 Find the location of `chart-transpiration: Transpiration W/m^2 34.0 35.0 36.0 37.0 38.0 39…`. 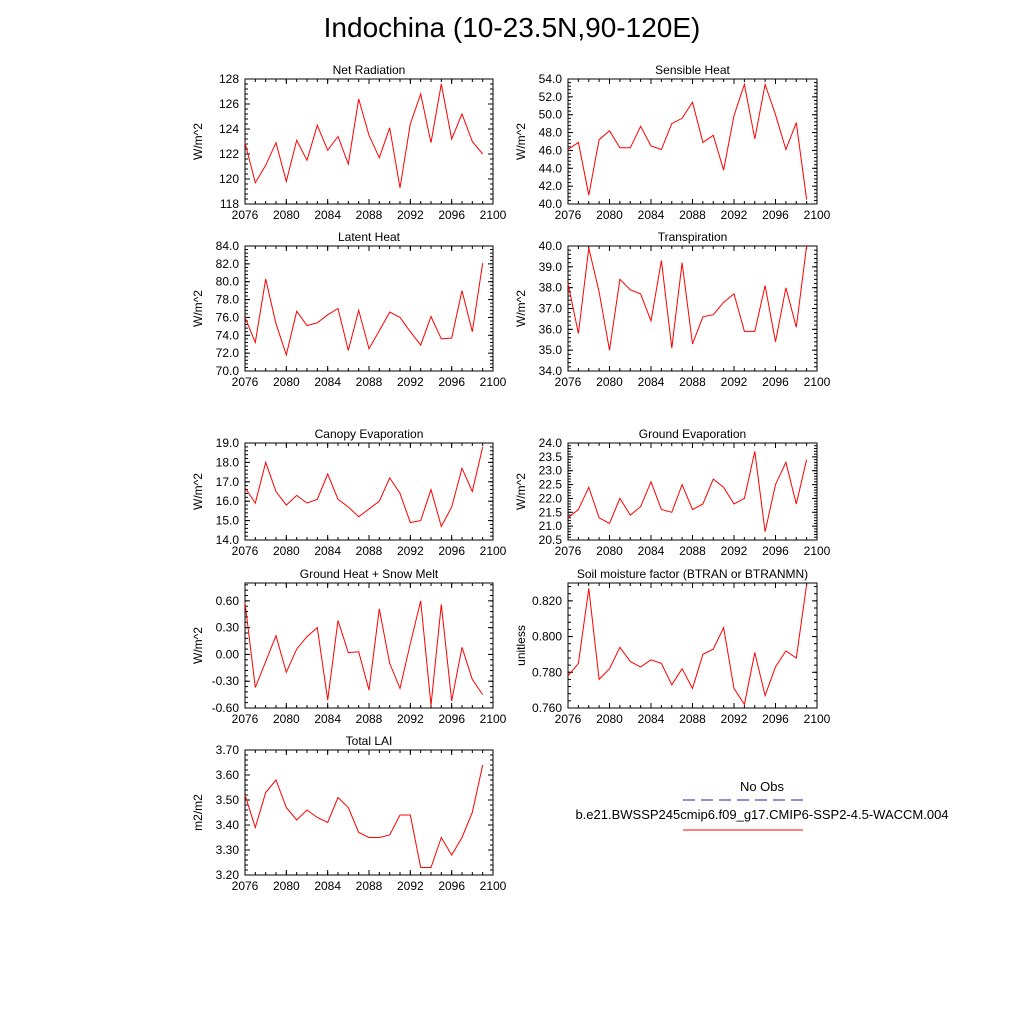

chart-transpiration: Transpiration W/m^2 34.0 35.0 36.0 37.0 38.0 39… is located at coordinates (672, 309).